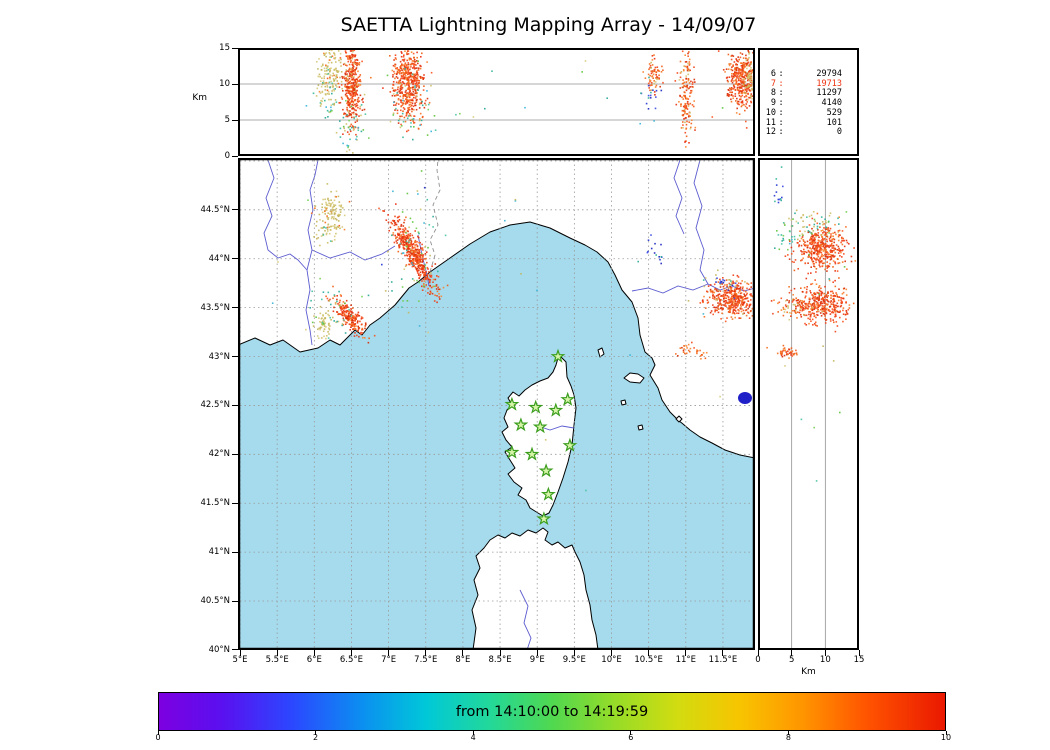  What do you see at coordinates (808, 123) in the screenshot?
I see `station-count-row: 11: 101` at bounding box center [808, 123].